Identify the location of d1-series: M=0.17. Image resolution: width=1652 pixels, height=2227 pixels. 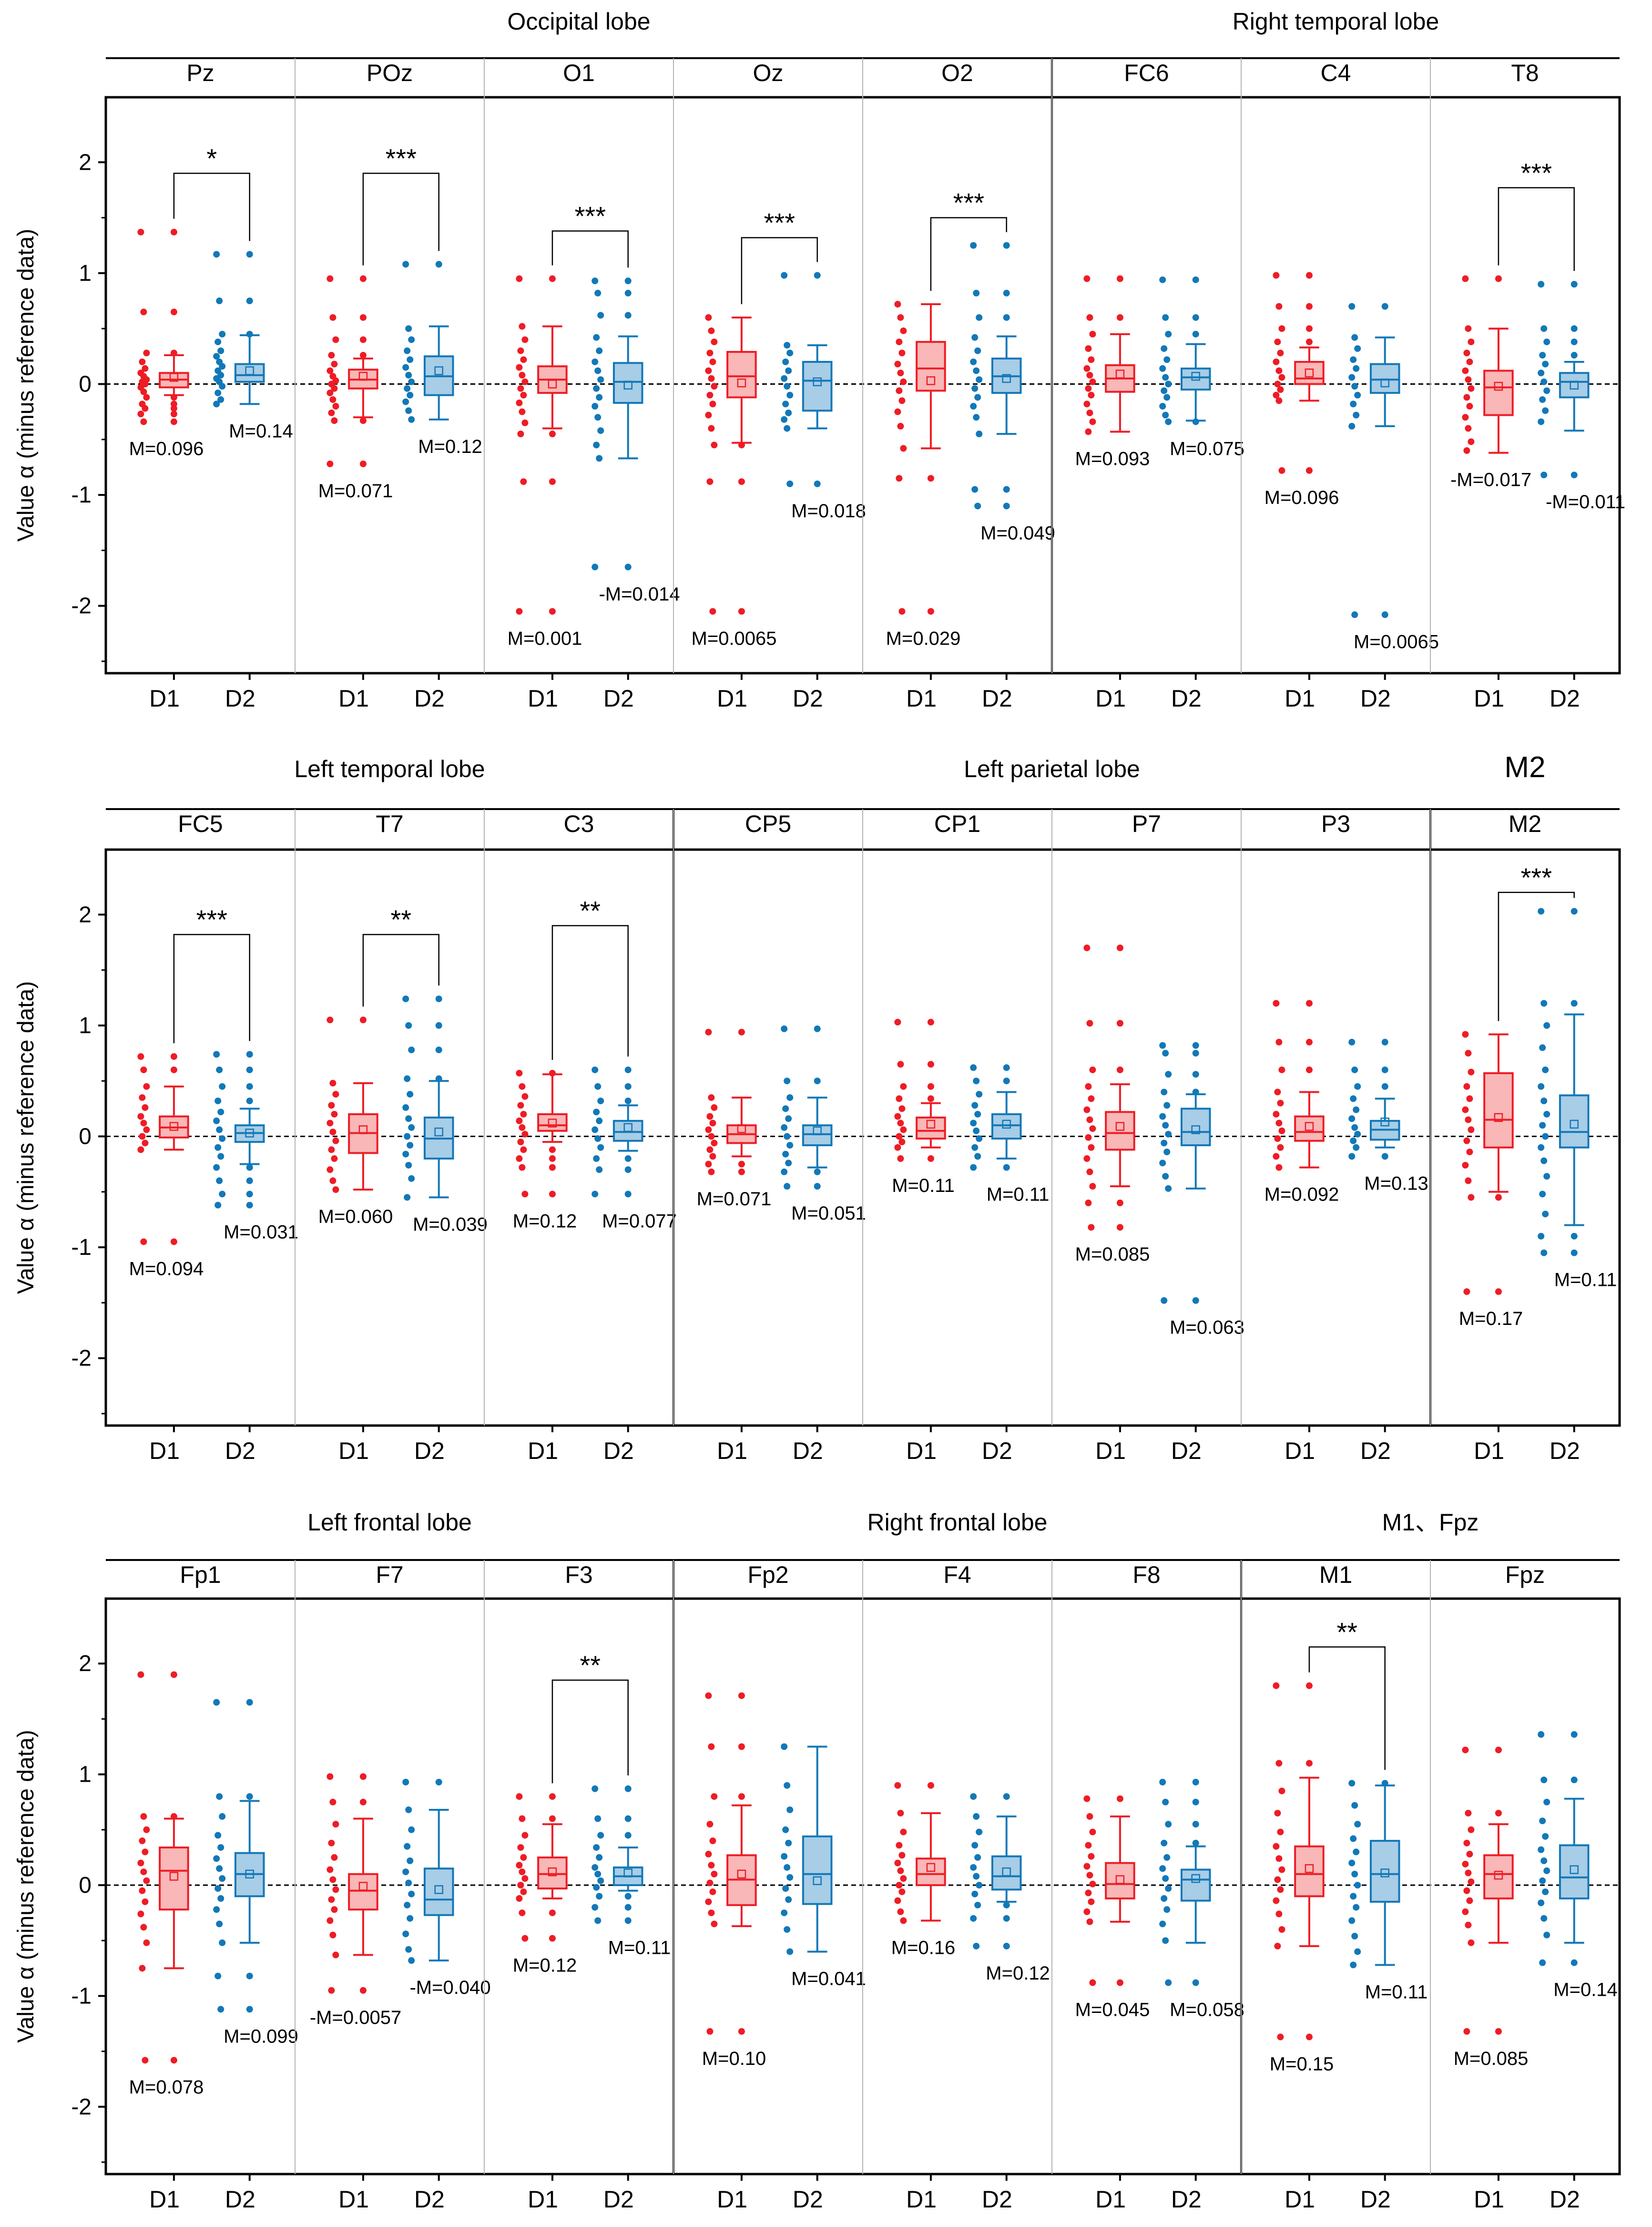
(1491, 1180).